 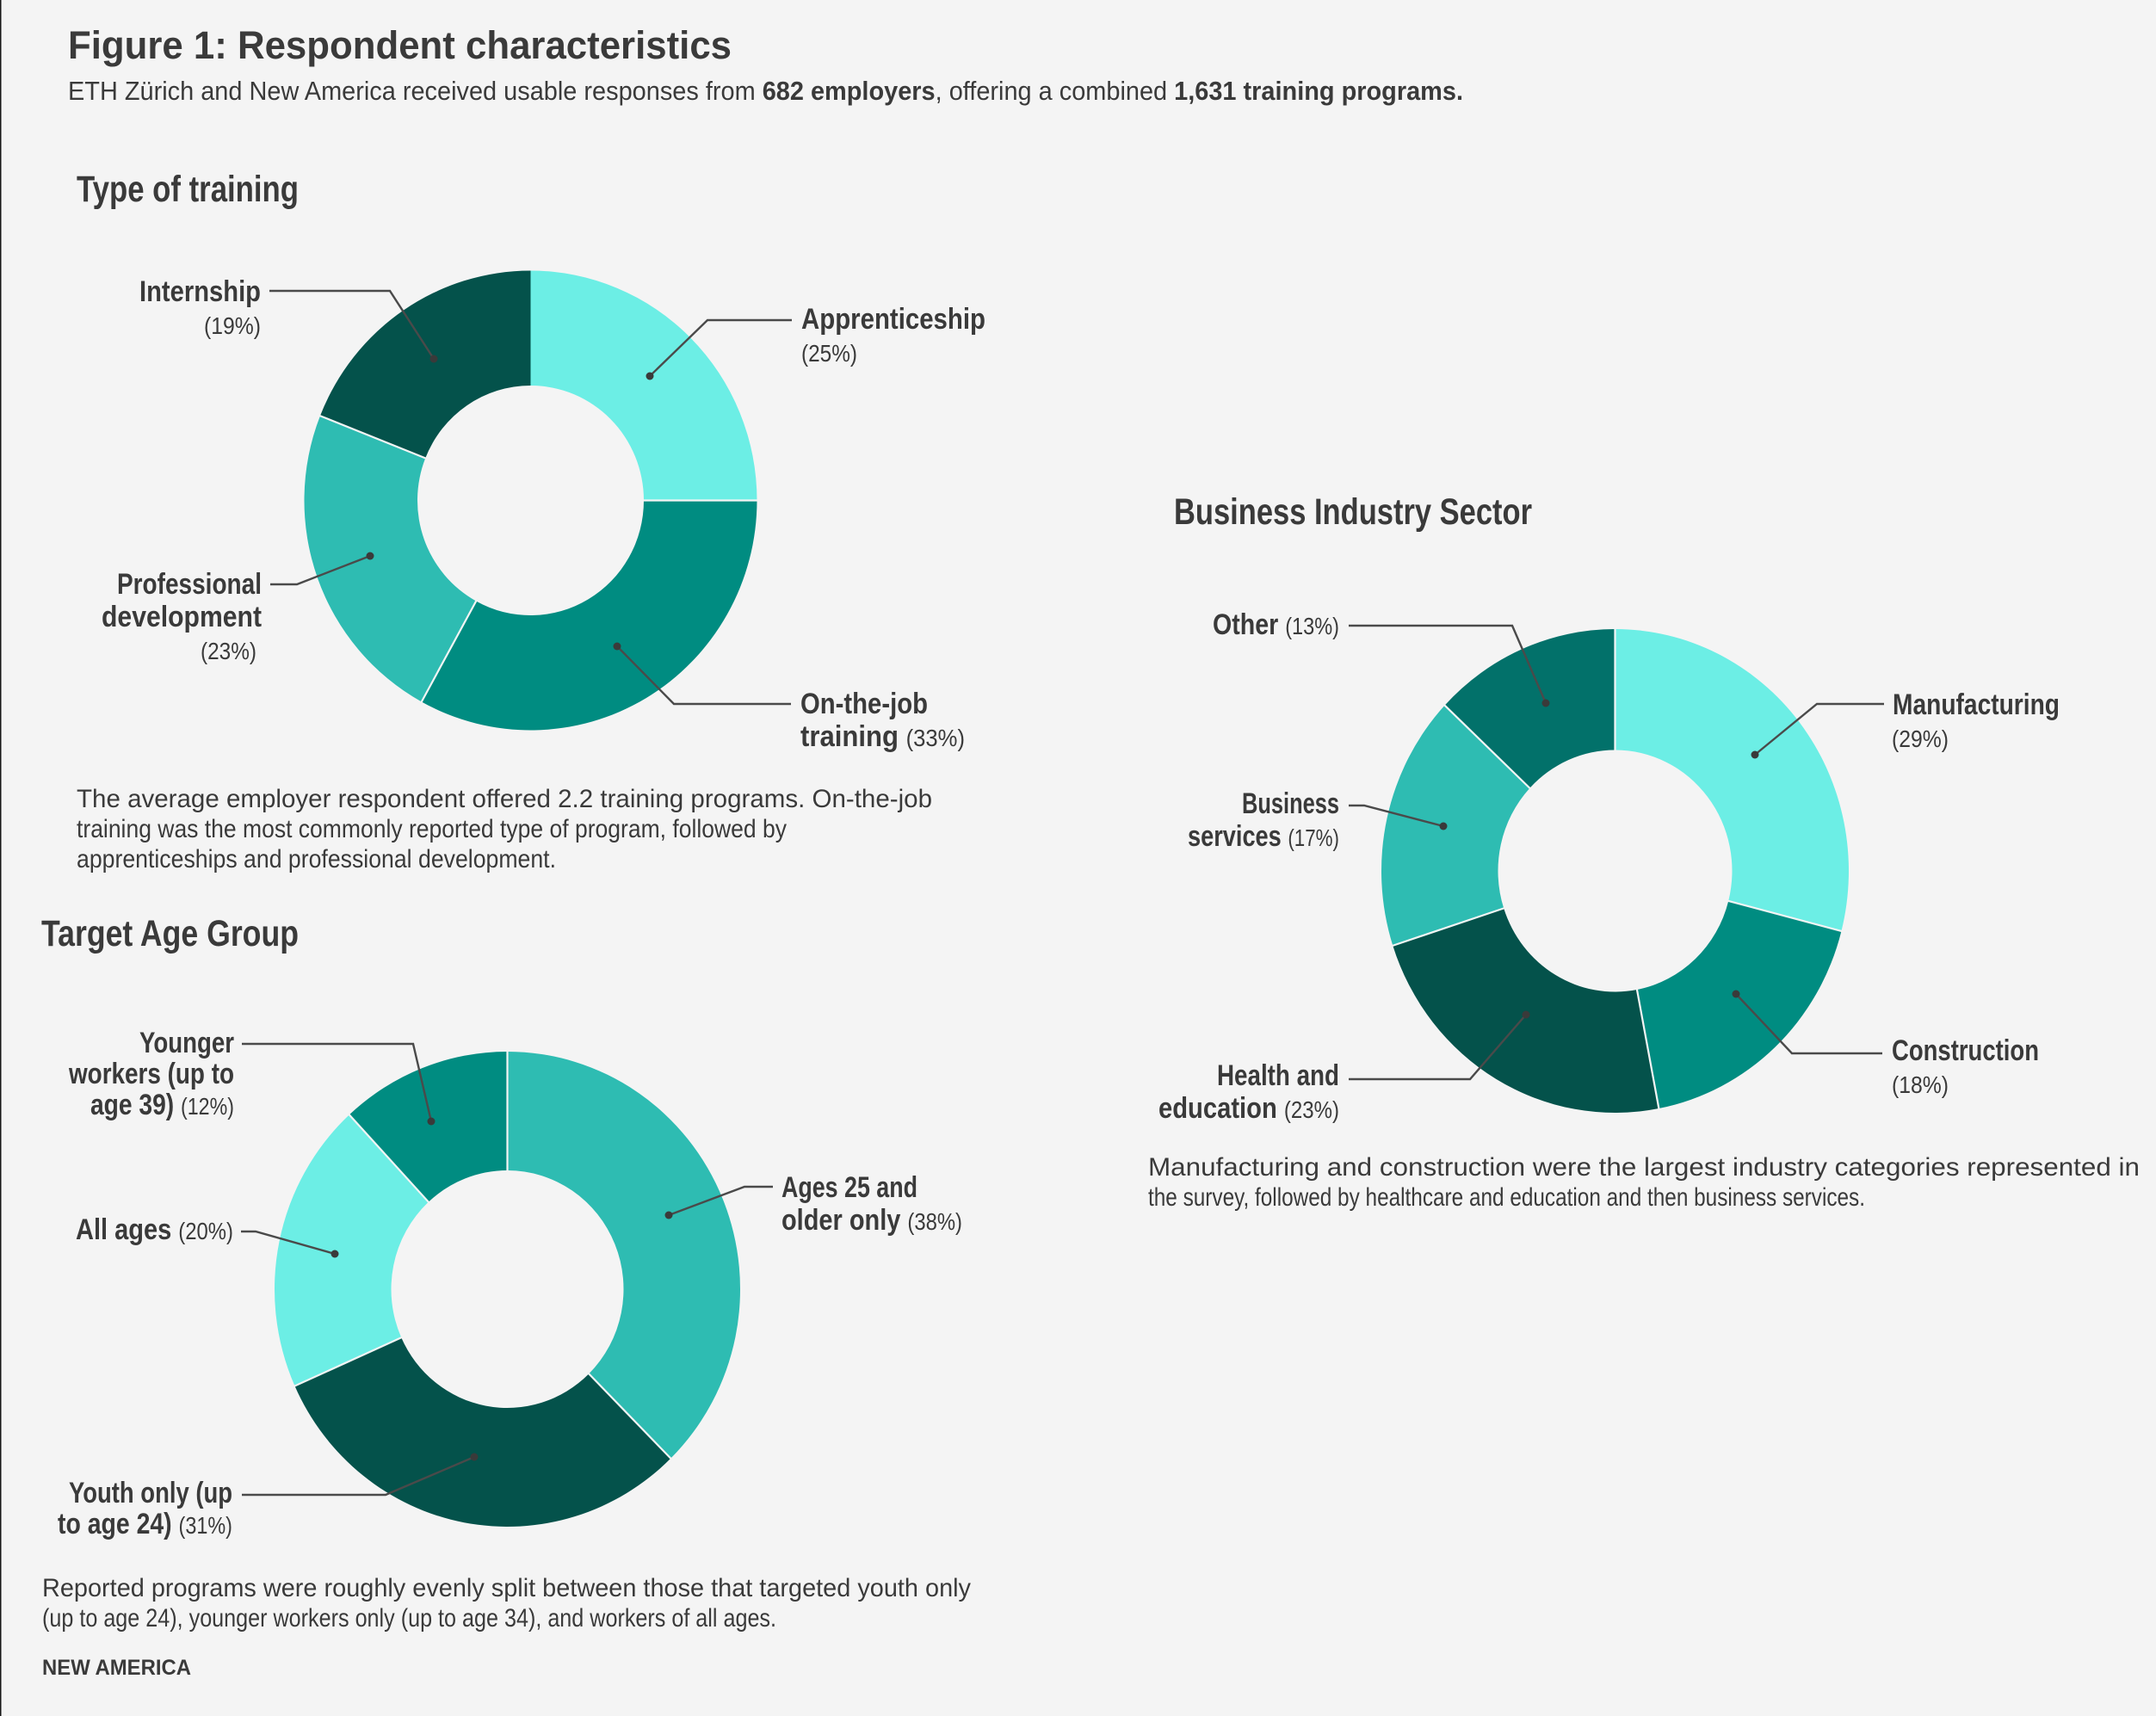 What do you see at coordinates (1249, 1108) in the screenshot?
I see `svg-text: education (23%)` at bounding box center [1249, 1108].